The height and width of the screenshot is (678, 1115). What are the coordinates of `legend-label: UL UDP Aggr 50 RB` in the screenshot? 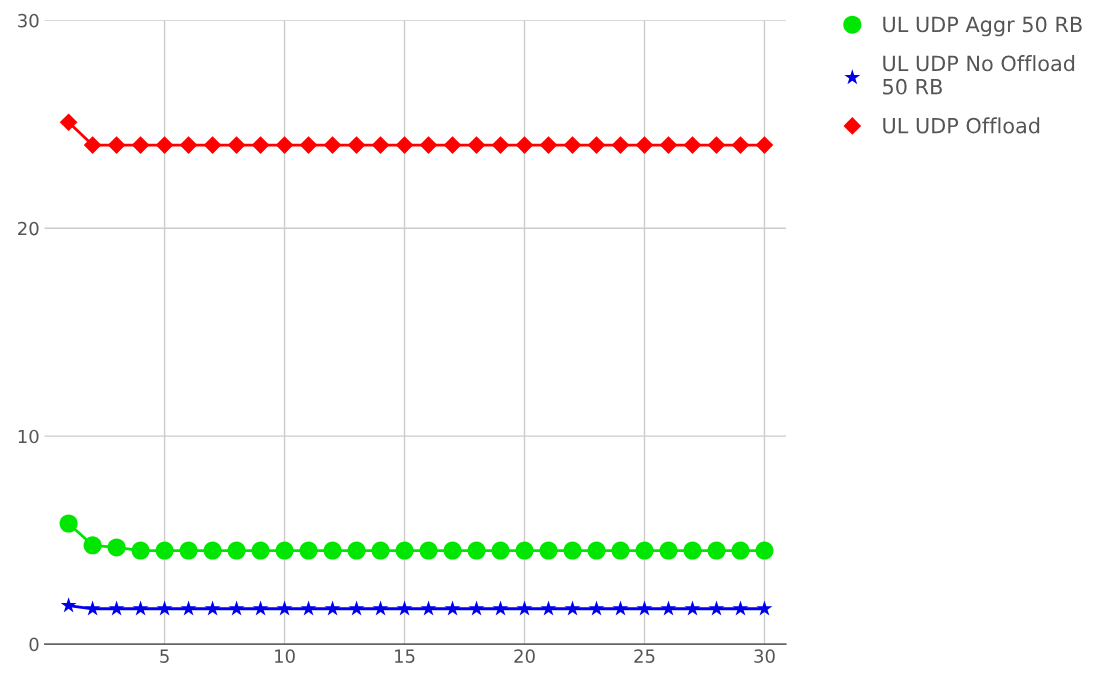 It's located at (982, 26).